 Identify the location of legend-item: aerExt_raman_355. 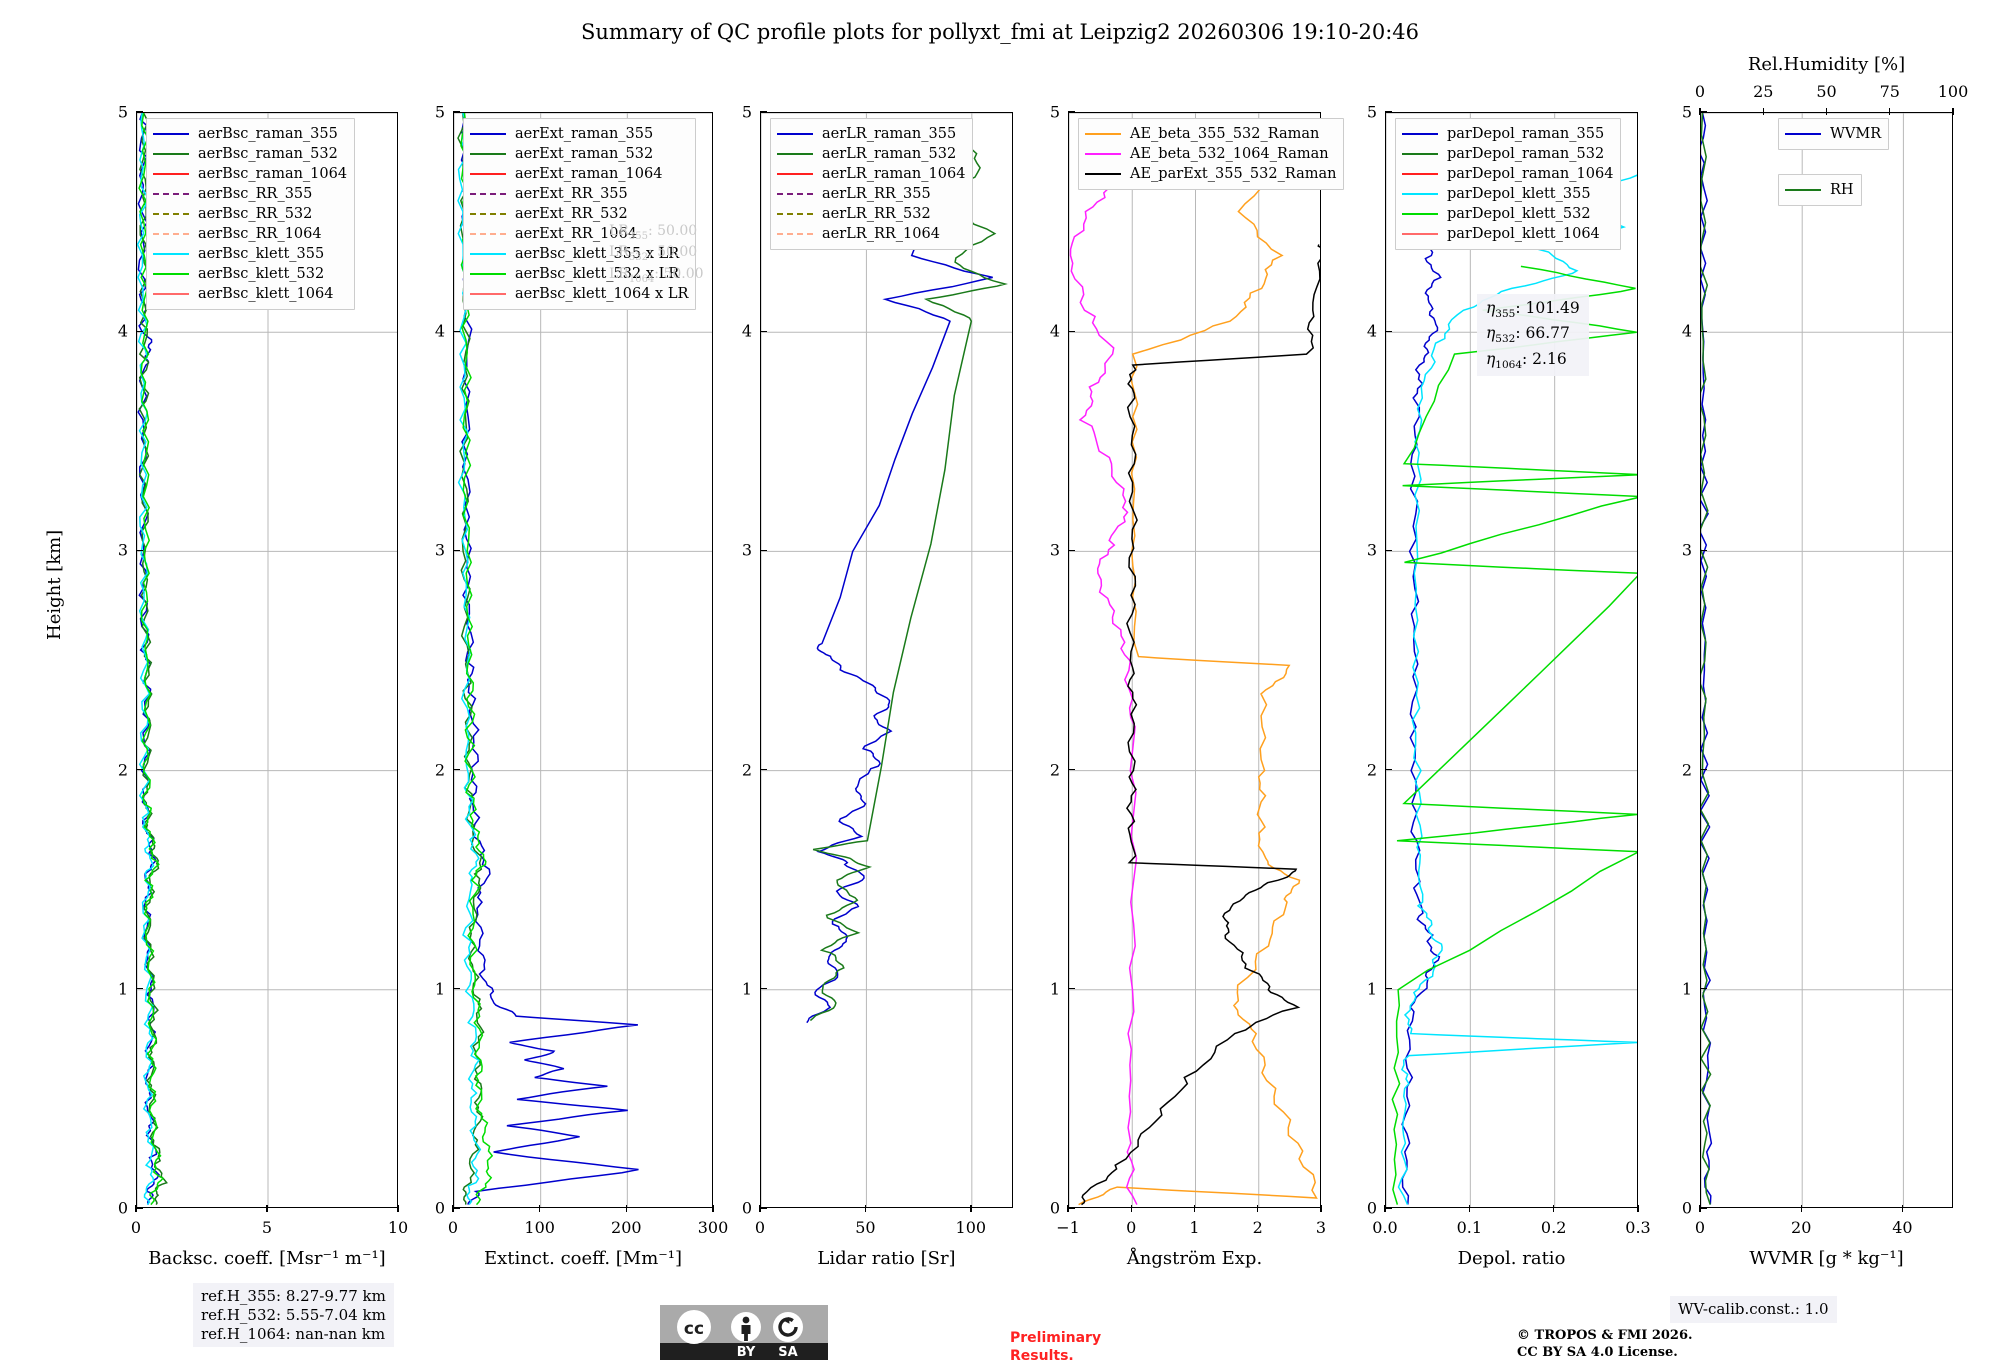
(579, 134).